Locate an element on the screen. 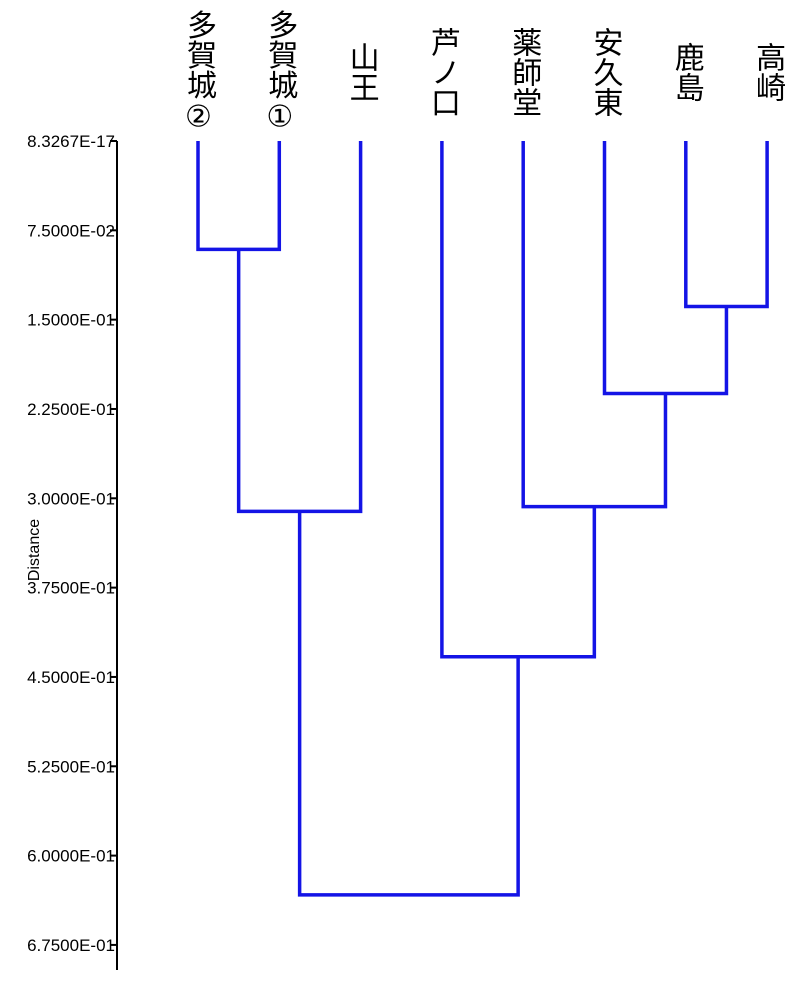 Image resolution: width=787 pixels, height=984 pixels. leaf-label: 芦ノ口 is located at coordinates (442, 72).